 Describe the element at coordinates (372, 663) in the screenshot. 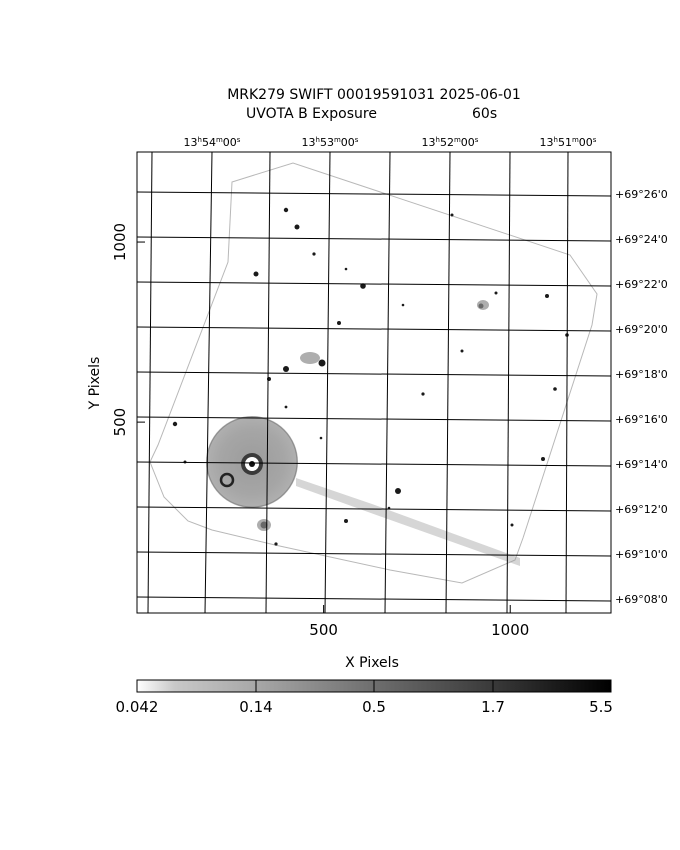

I see `x-axis-title: X Pixels` at that location.